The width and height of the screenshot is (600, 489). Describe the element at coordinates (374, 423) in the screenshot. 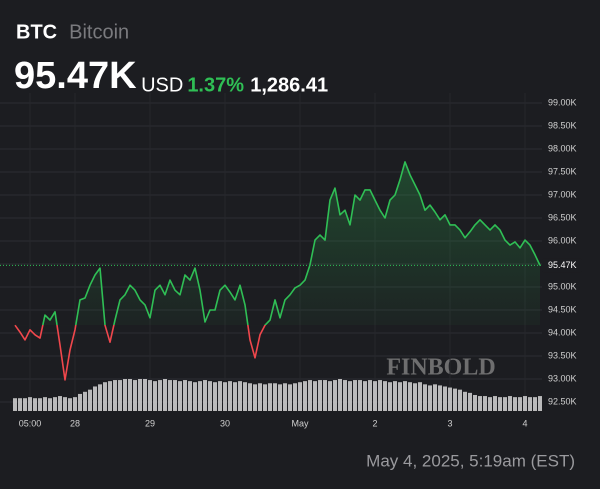

I see `x-tick-label: 2` at that location.